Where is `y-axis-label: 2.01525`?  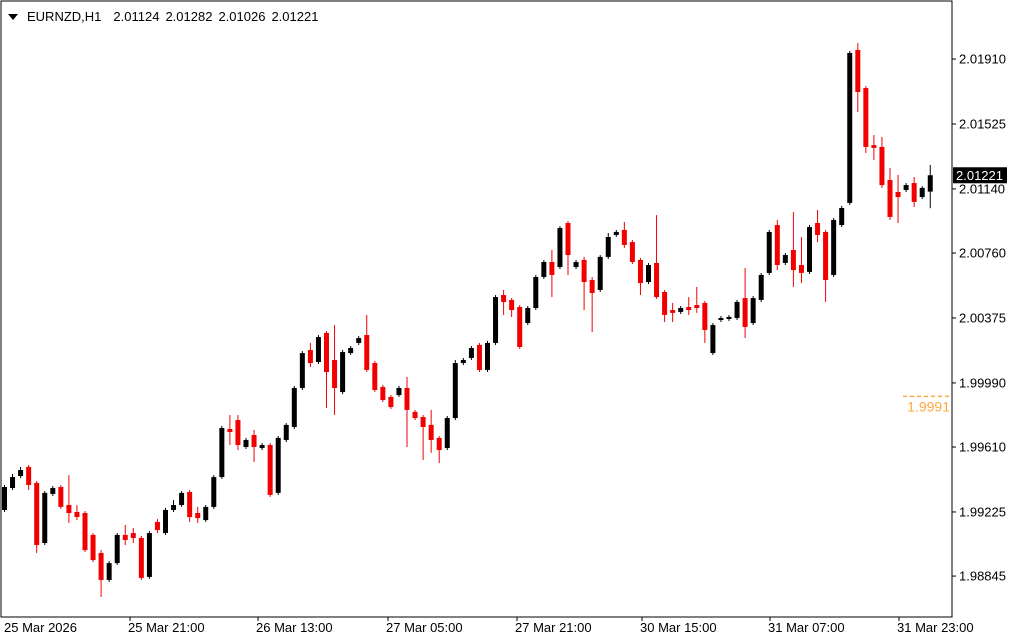
y-axis-label: 2.01525 is located at coordinates (982, 123).